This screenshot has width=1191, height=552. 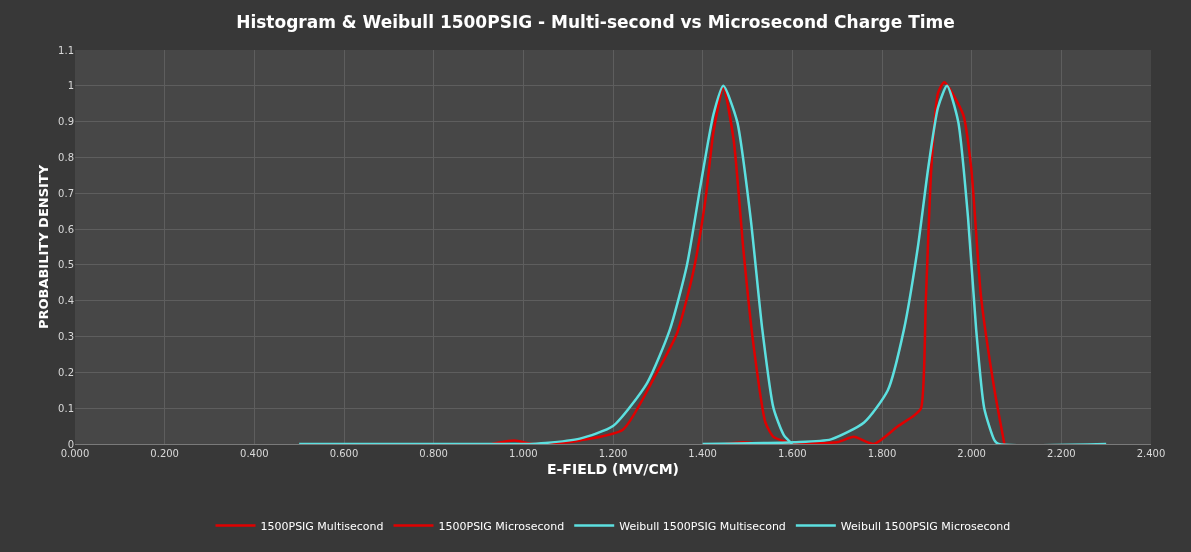 I want to click on x-tick-label: 1.200, so click(x=613, y=453).